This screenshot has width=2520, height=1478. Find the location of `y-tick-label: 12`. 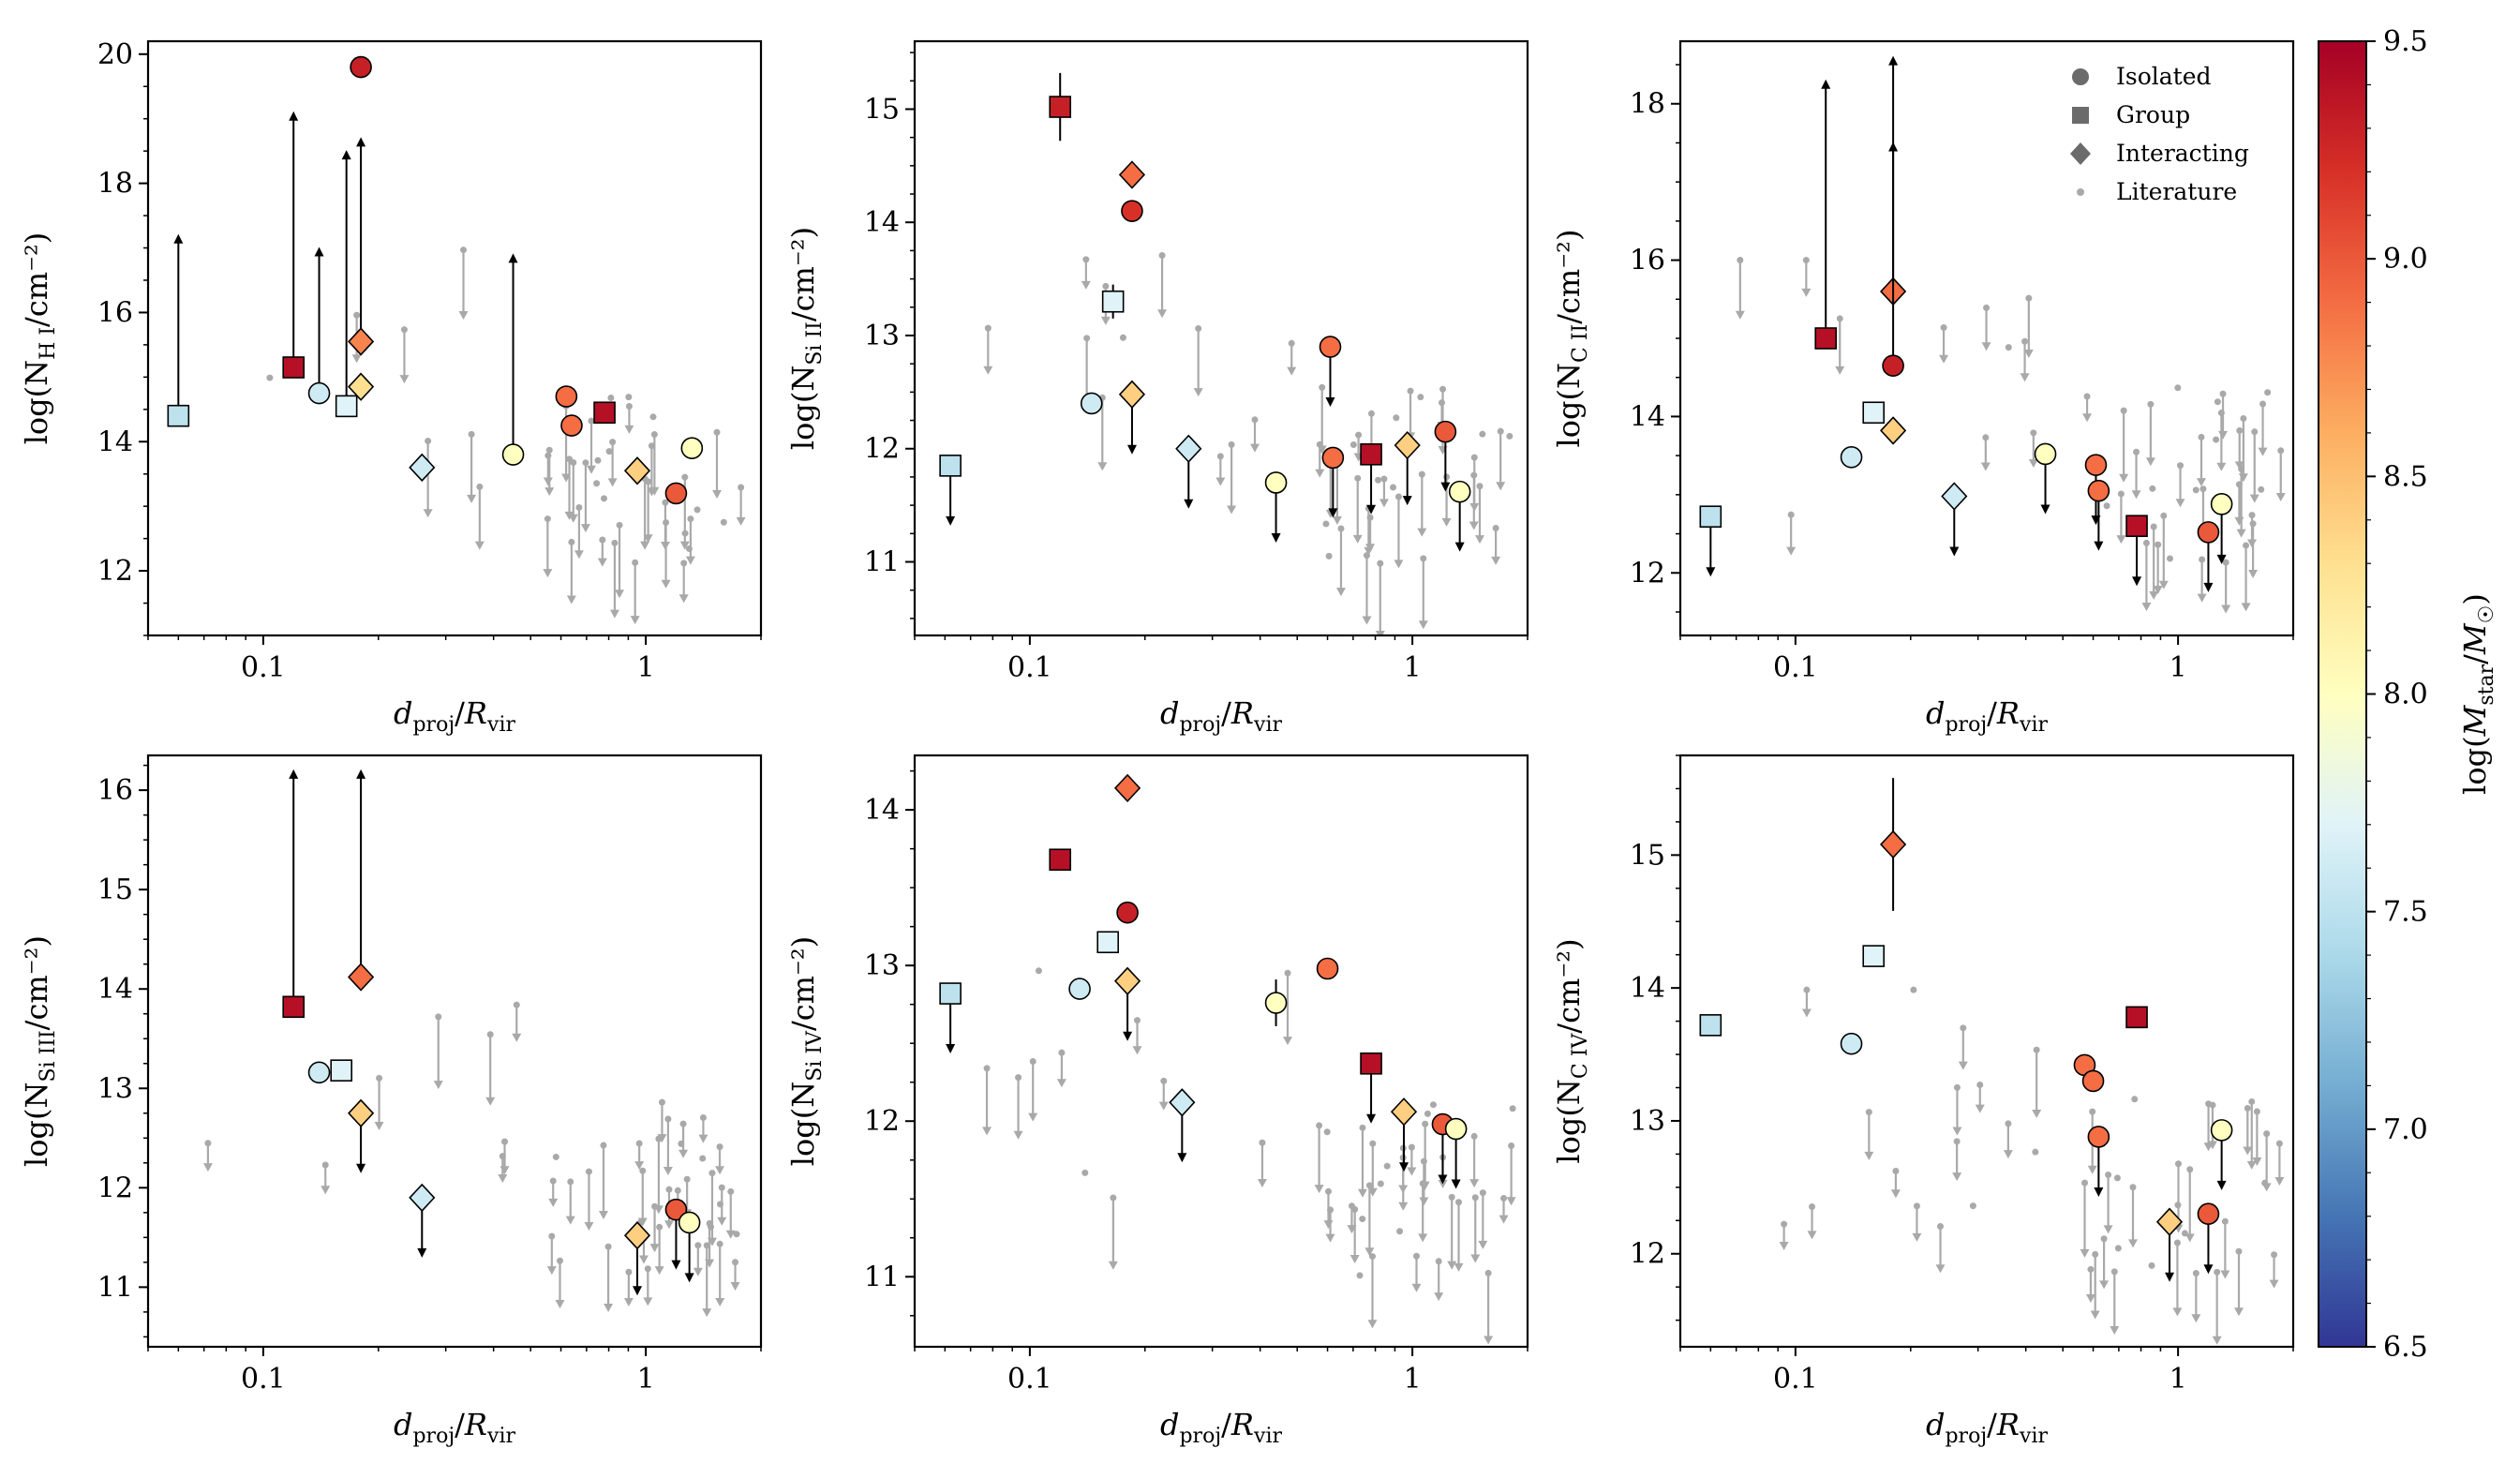

y-tick-label: 12 is located at coordinates (882, 450).